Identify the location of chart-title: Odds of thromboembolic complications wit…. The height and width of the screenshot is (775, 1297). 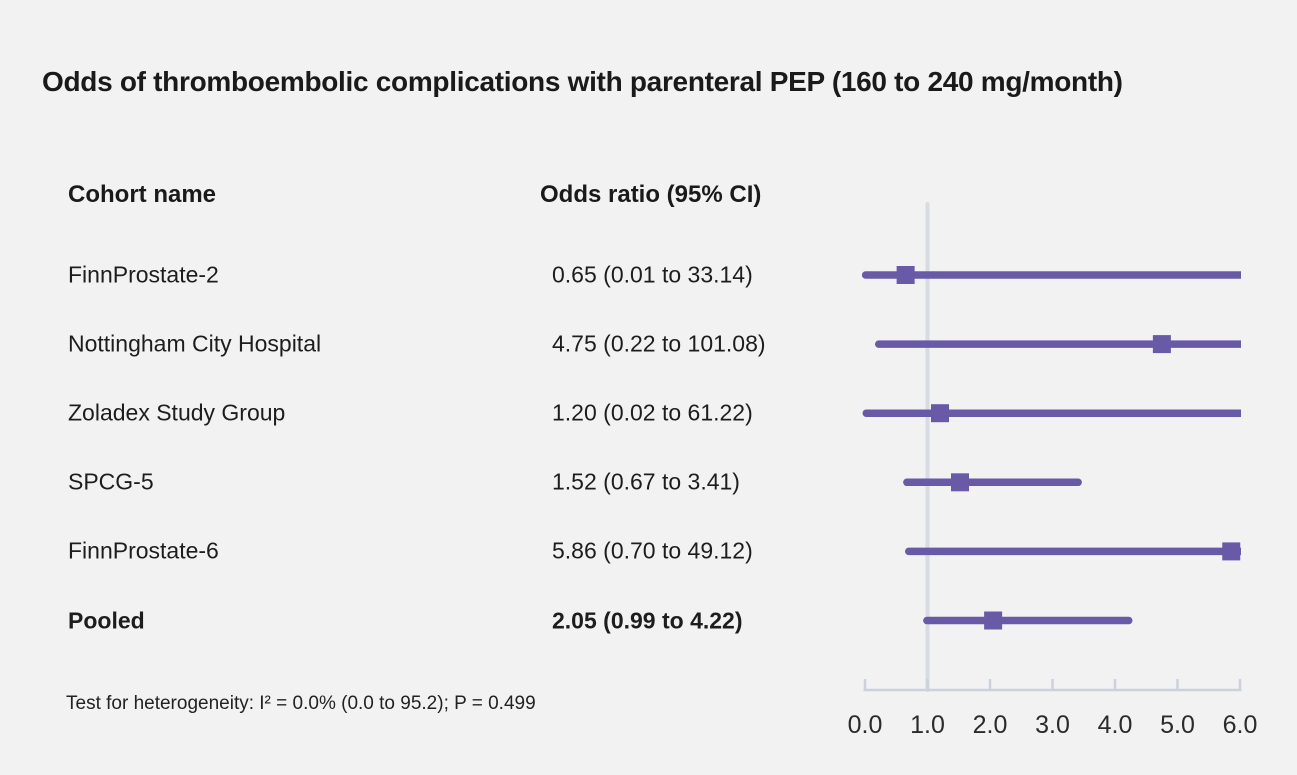
(582, 81).